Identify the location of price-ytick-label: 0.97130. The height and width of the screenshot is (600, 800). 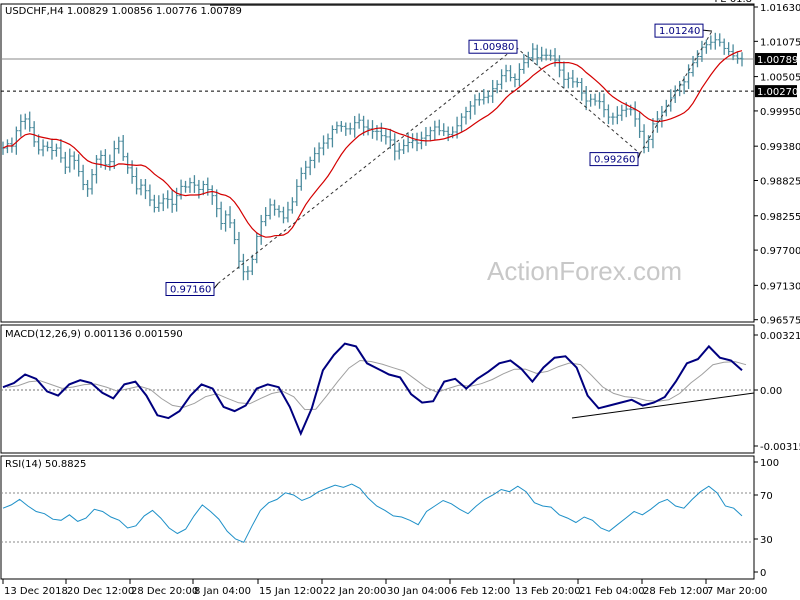
(780, 286).